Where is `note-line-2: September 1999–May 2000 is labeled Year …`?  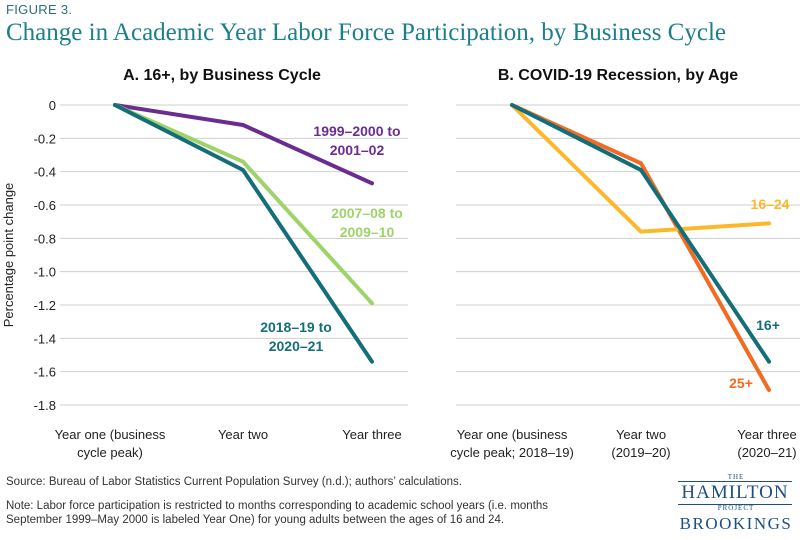
note-line-2: September 1999–May 2000 is labeled Year … is located at coordinates (255, 520).